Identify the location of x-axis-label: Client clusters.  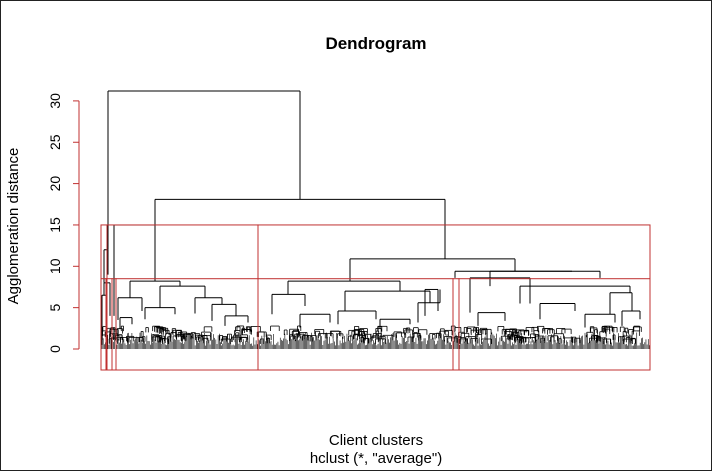
(376, 440).